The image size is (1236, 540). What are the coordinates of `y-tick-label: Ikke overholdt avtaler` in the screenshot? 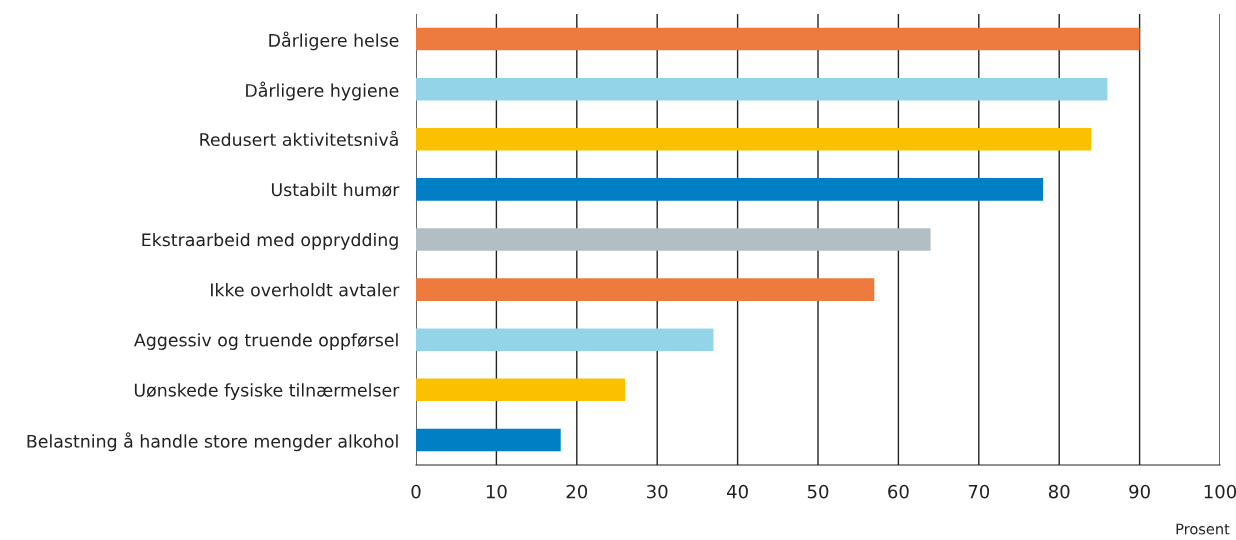 It's located at (305, 290).